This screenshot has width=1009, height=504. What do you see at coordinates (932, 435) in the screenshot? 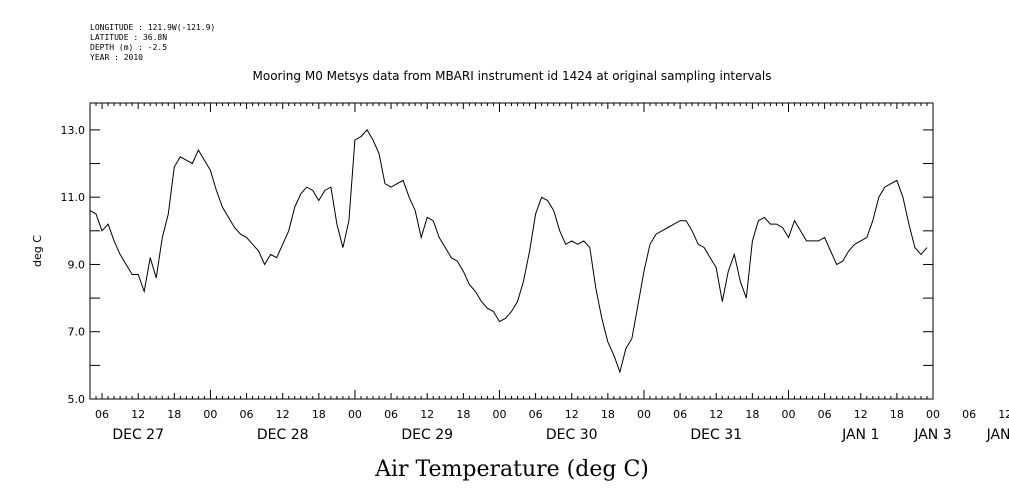
I see `x-day-label: JAN 3` at bounding box center [932, 435].